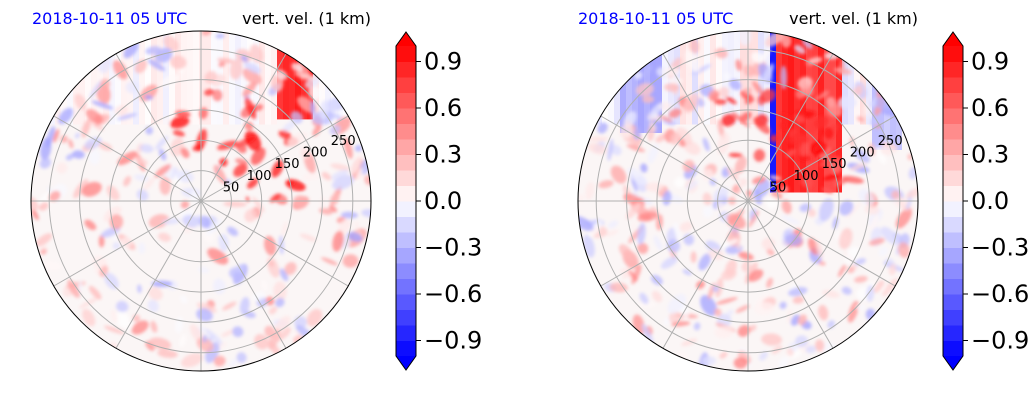 The image size is (1036, 401). What do you see at coordinates (406, 363) in the screenshot?
I see `colorbar-extend-min` at bounding box center [406, 363].